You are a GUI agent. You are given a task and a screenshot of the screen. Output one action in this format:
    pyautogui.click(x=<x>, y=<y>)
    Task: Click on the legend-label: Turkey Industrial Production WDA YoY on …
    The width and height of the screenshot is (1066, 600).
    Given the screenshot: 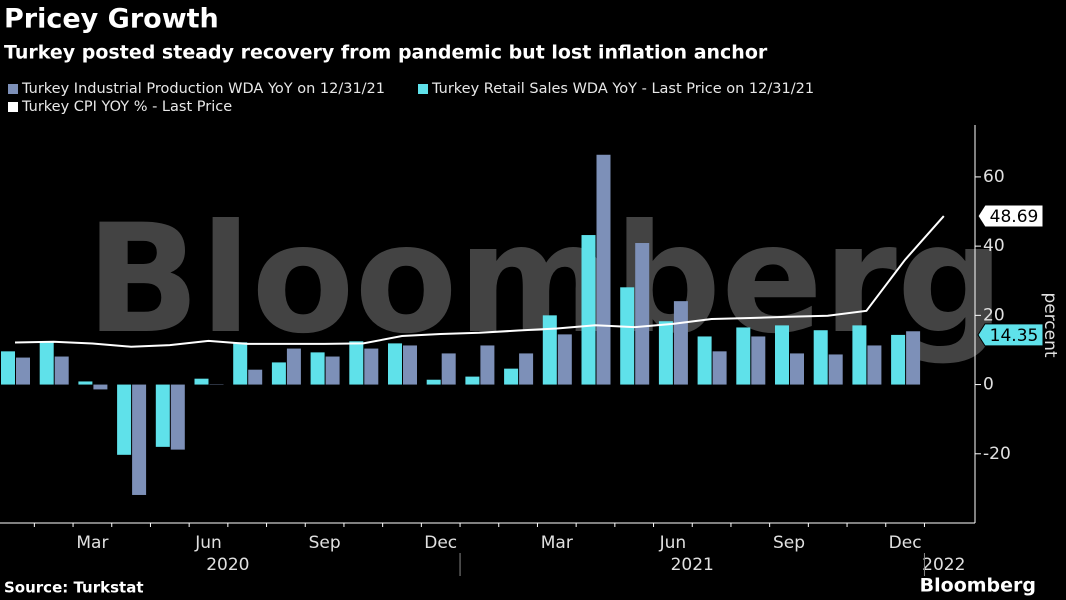 What is the action you would take?
    pyautogui.click(x=203, y=89)
    